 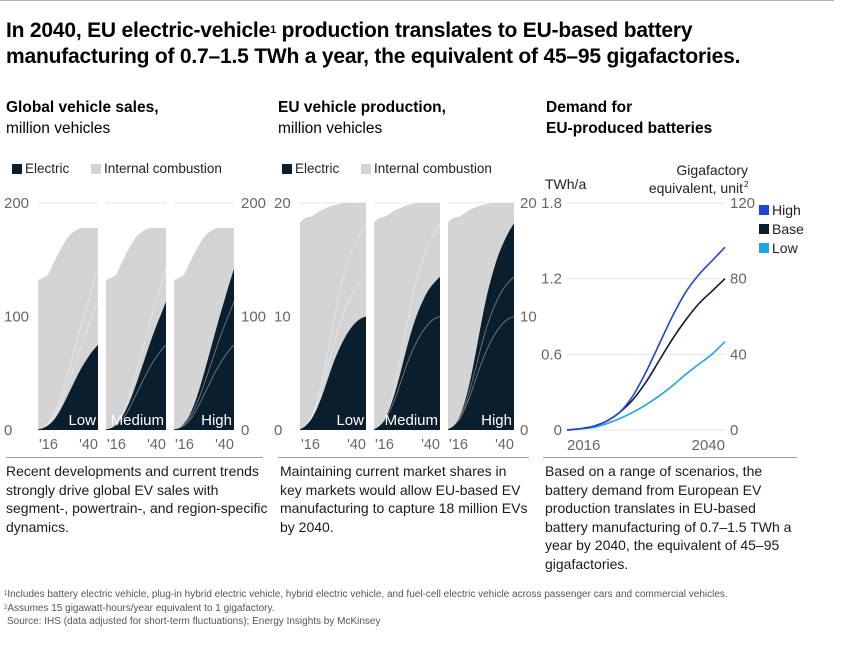 What do you see at coordinates (16, 317) in the screenshot?
I see `y-tick-label-left: 100` at bounding box center [16, 317].